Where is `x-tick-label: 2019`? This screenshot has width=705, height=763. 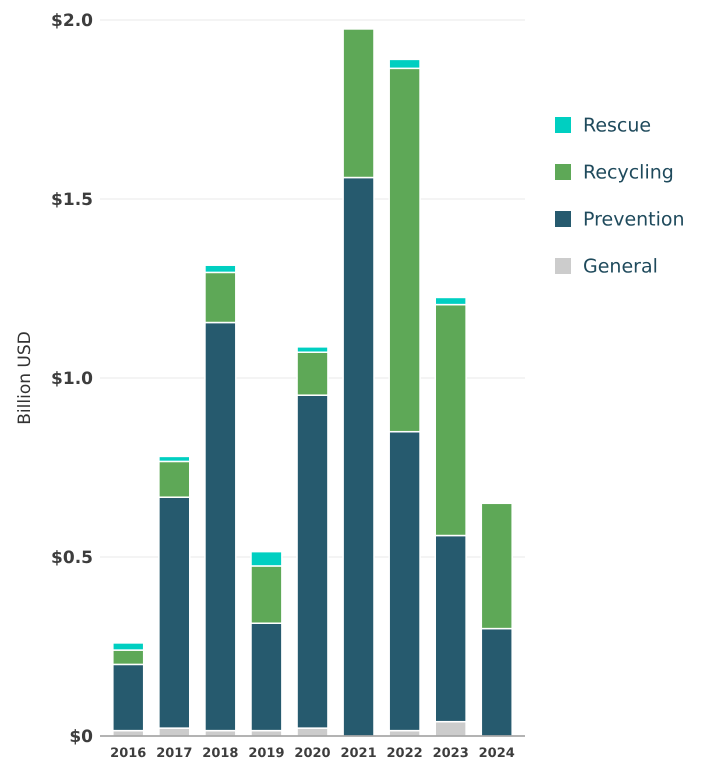 x-tick-label: 2019 is located at coordinates (266, 753).